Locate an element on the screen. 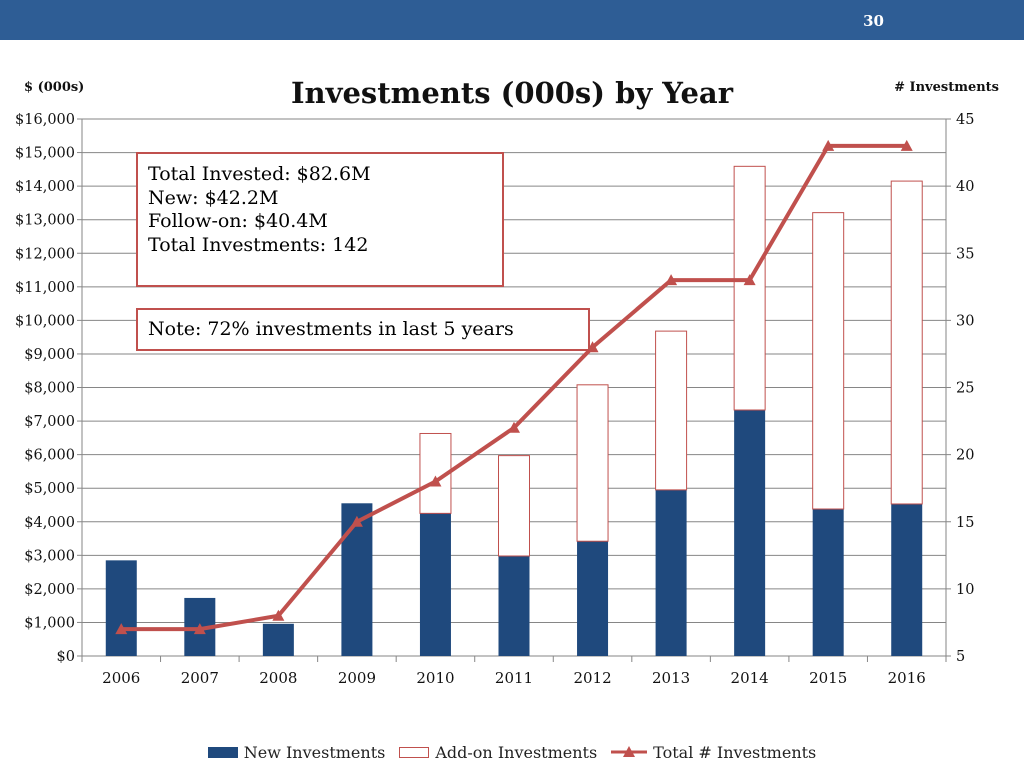  y-right-tick-label: 25 is located at coordinates (965, 389).